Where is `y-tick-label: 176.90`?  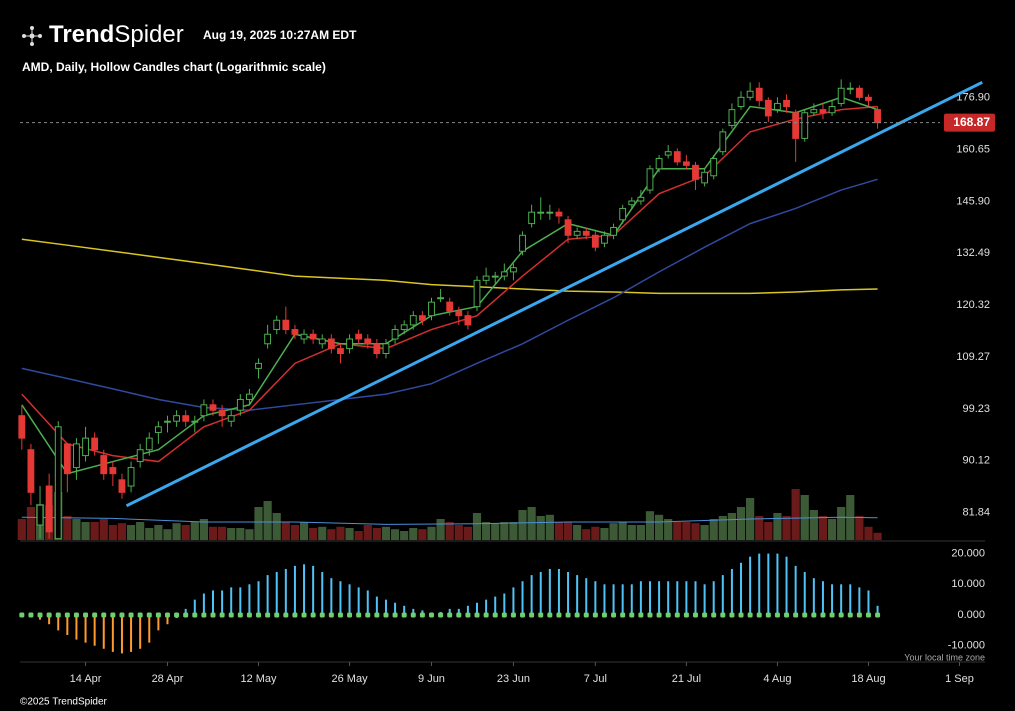 y-tick-label: 176.90 is located at coordinates (973, 98).